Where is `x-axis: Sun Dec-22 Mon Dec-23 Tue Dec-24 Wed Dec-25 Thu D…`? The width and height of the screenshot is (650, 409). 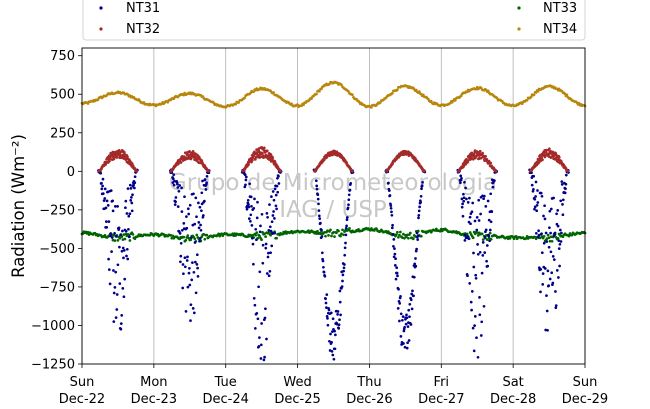 x-axis: Sun Dec-22 Mon Dec-23 Tue Dec-24 Wed Dec-25 Thu D… is located at coordinates (333, 385).